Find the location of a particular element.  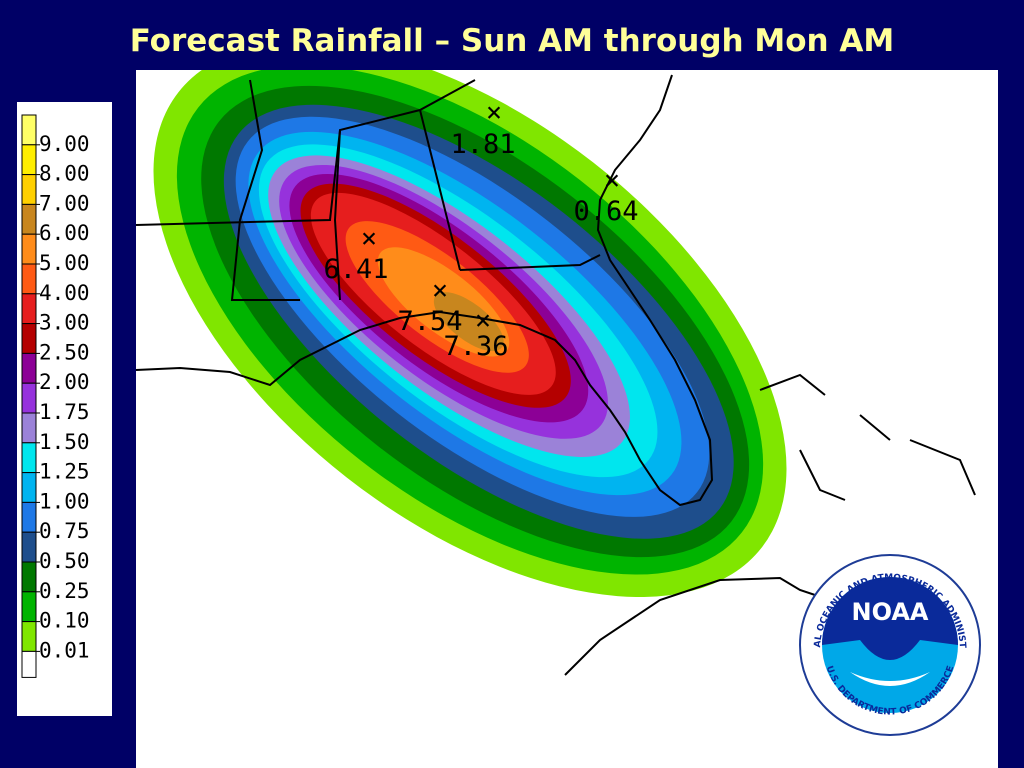

legend-label: 1.25 is located at coordinates (64, 472).